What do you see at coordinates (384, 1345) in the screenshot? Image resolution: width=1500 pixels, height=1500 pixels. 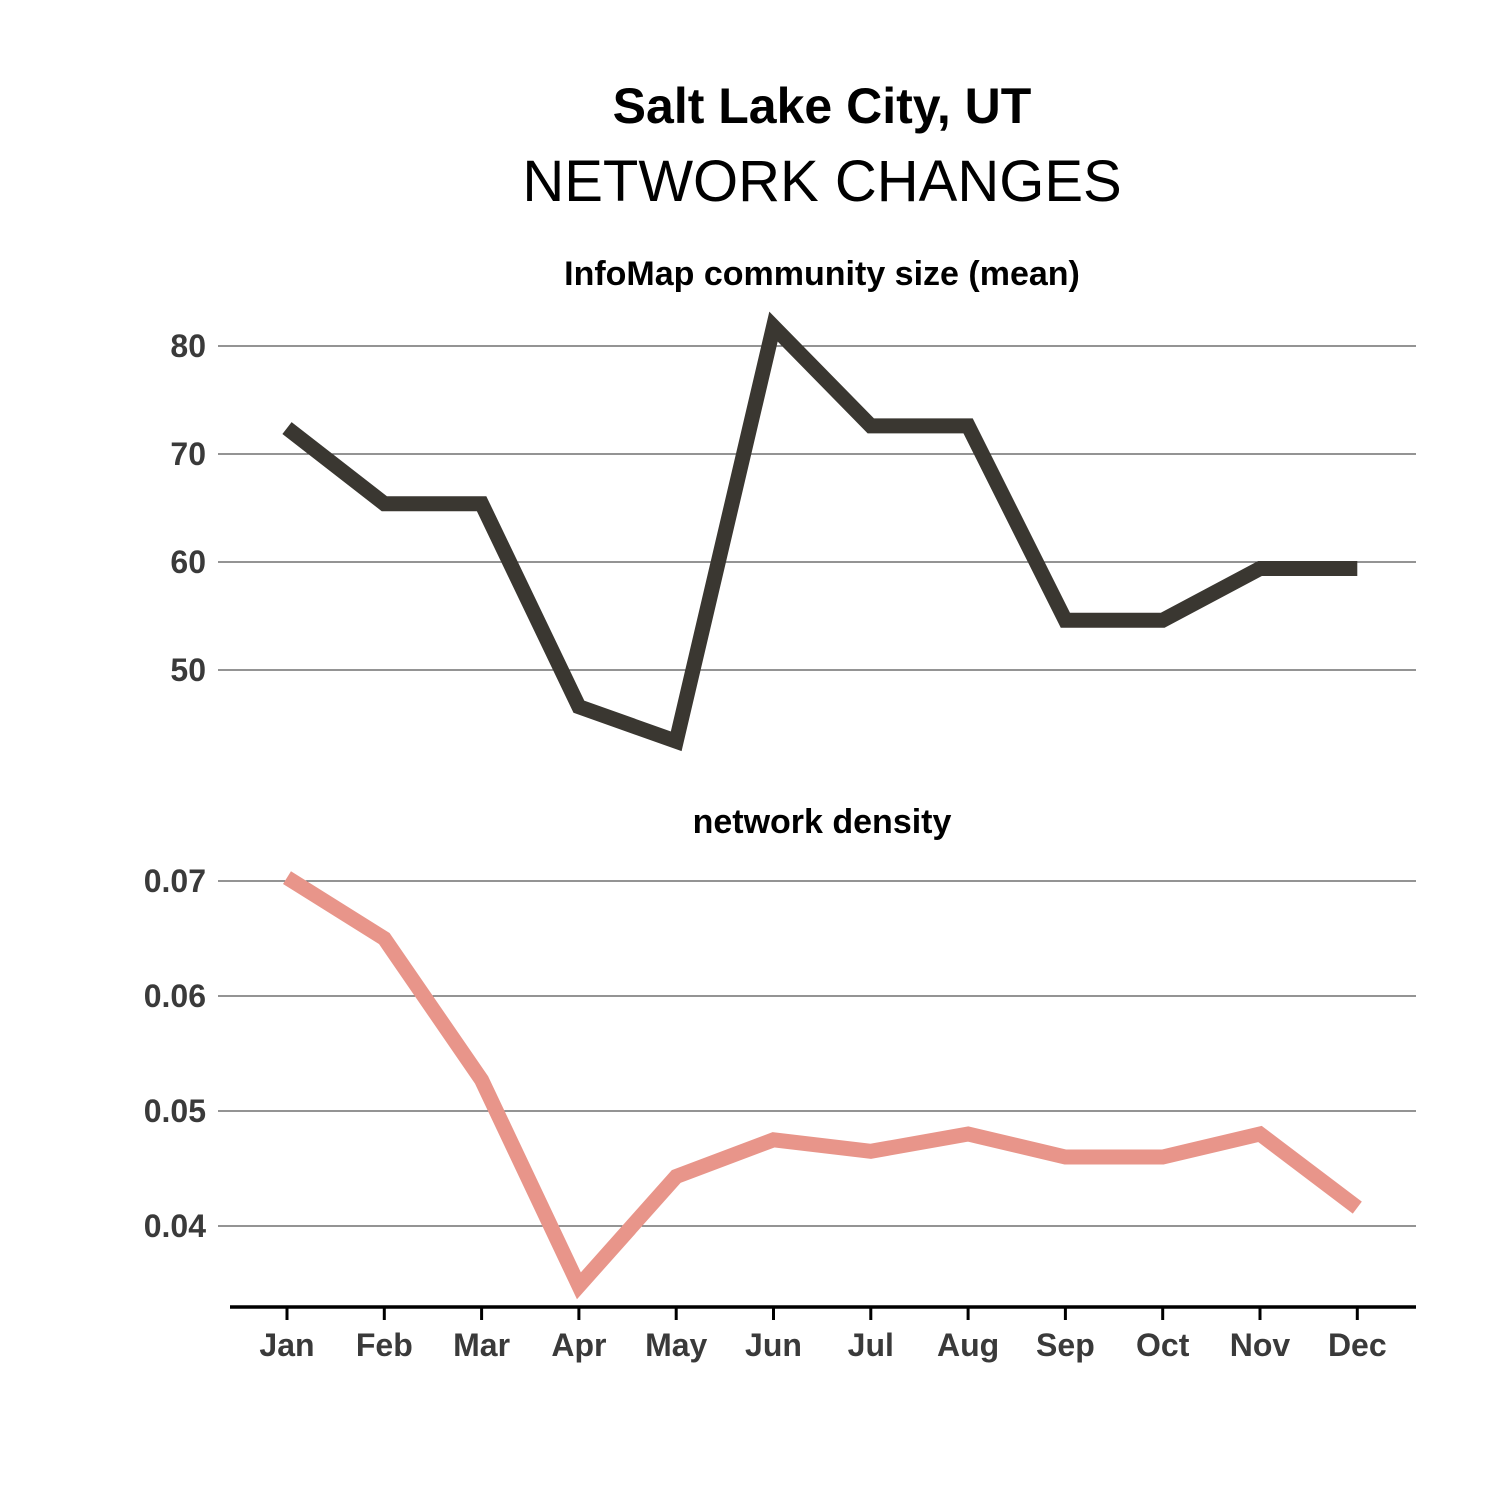 I see `x-tick-label: Feb` at bounding box center [384, 1345].